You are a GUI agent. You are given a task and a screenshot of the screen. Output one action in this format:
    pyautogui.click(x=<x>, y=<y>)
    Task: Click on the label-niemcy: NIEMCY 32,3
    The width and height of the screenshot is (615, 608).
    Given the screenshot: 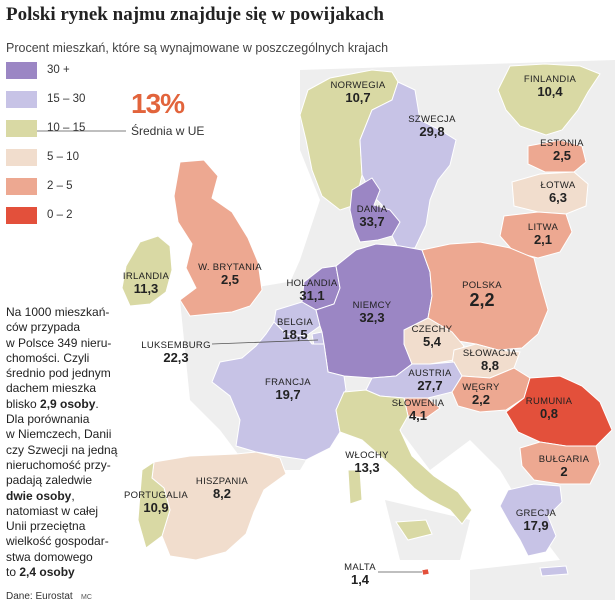 What is the action you would take?
    pyautogui.click(x=372, y=312)
    